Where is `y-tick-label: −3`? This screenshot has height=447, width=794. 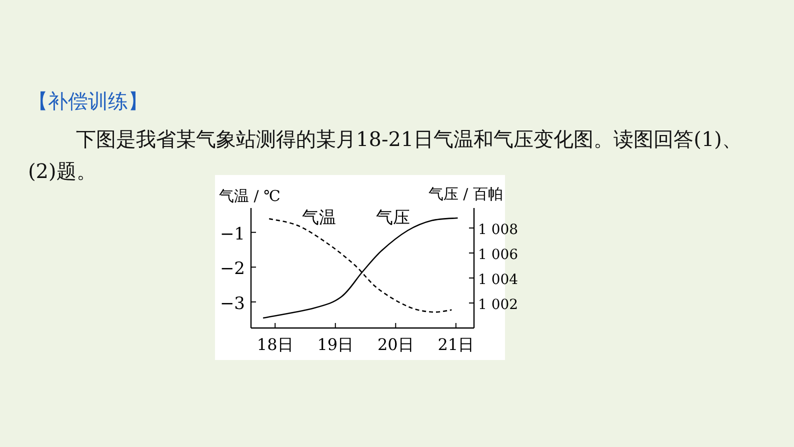
y-tick-label: −3 is located at coordinates (232, 304).